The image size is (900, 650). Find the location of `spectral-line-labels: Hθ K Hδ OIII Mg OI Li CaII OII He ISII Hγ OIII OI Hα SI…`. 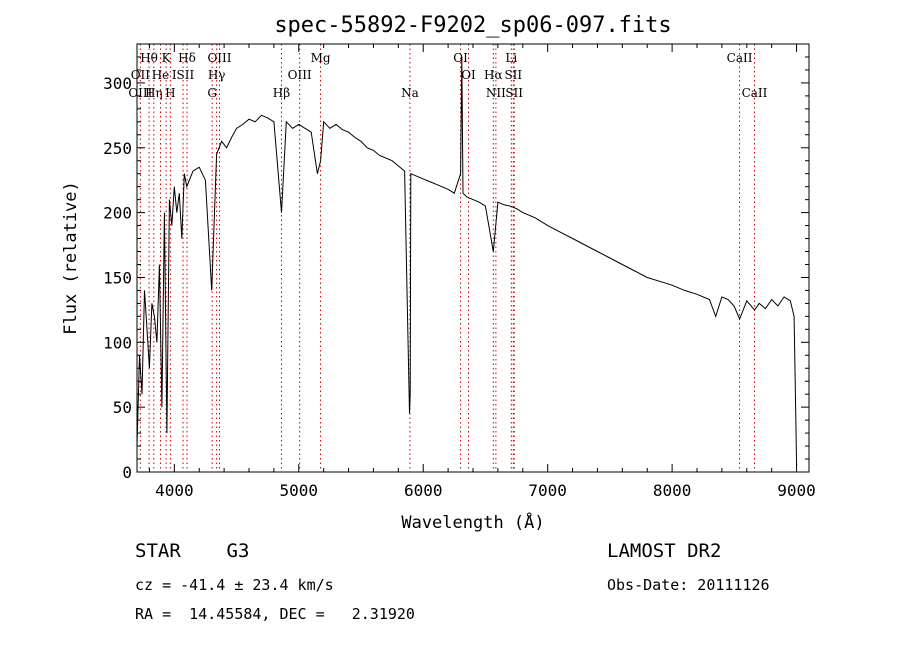

spectral-line-labels: Hθ K Hδ OIII Mg OI Li CaII OII He ISII Hγ OIII OI Hα SI… is located at coordinates (447, 75).